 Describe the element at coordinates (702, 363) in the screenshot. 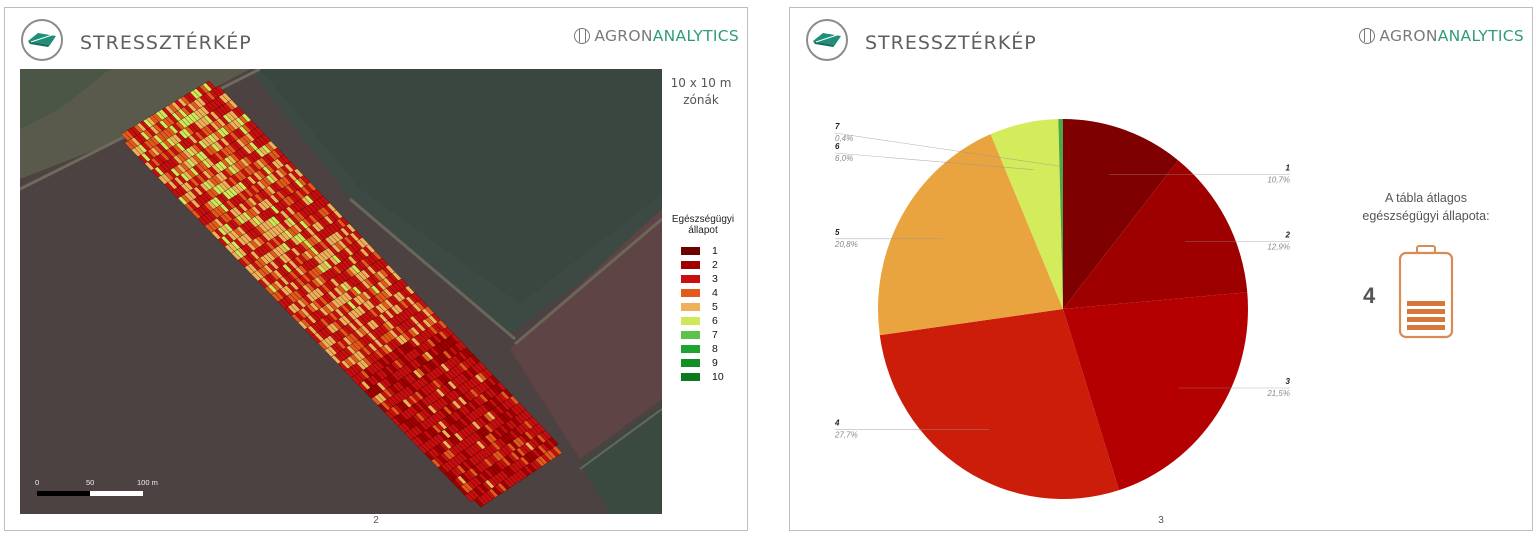

I see `legend-item: 9` at that location.